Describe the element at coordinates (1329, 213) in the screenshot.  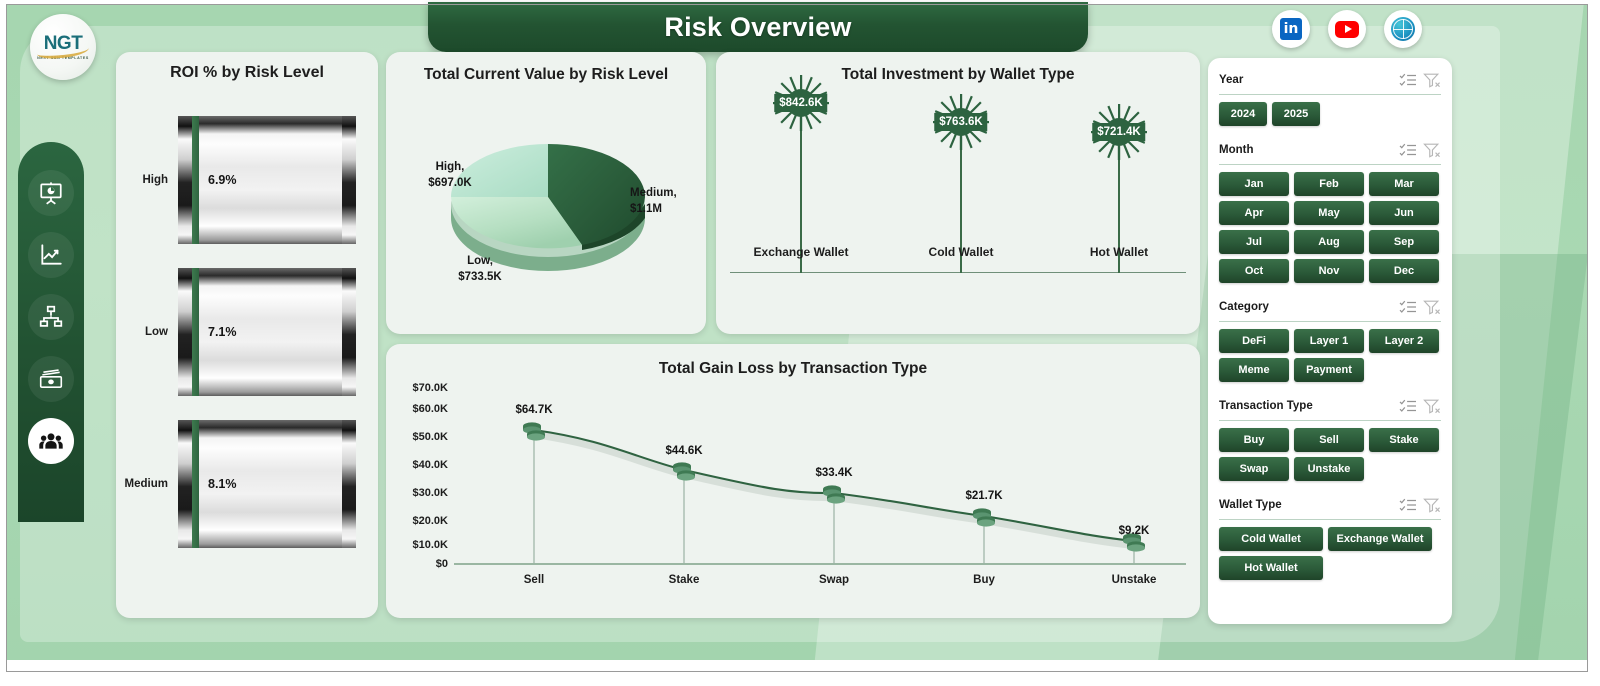
I see `filter-chip-may: May` at that location.